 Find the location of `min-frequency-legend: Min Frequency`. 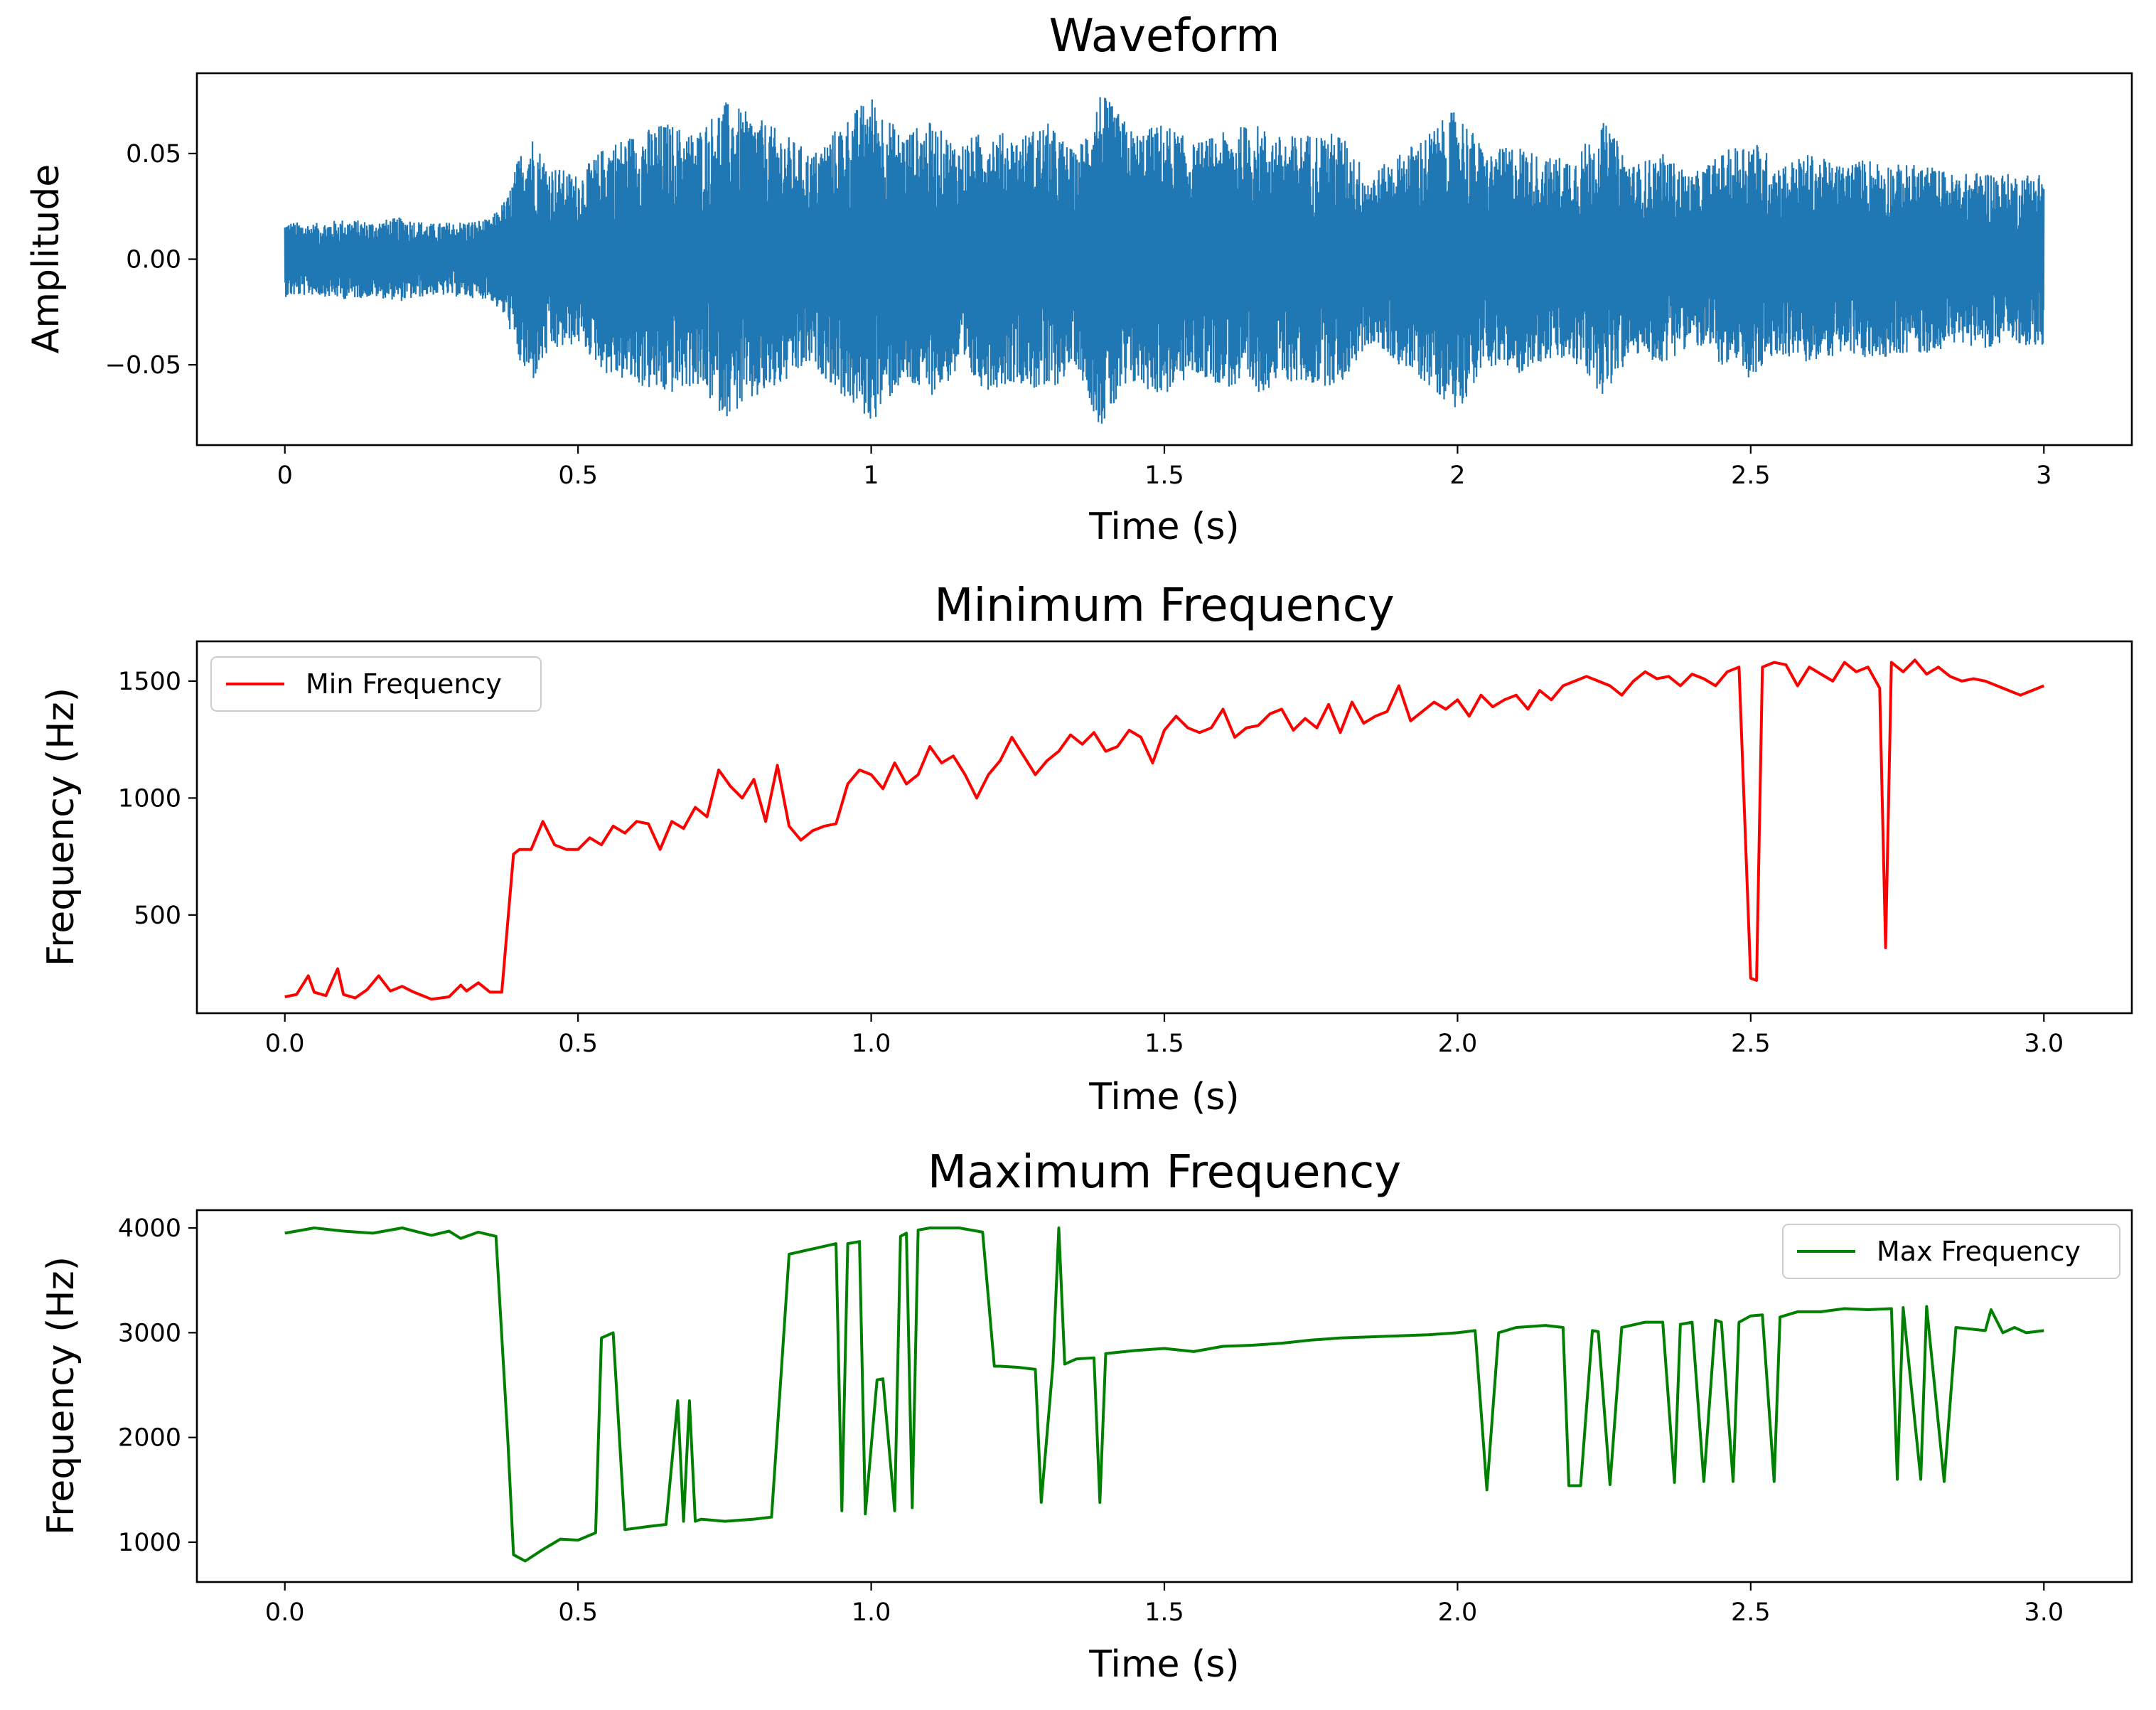

min-frequency-legend: Min Frequency is located at coordinates (376, 684).